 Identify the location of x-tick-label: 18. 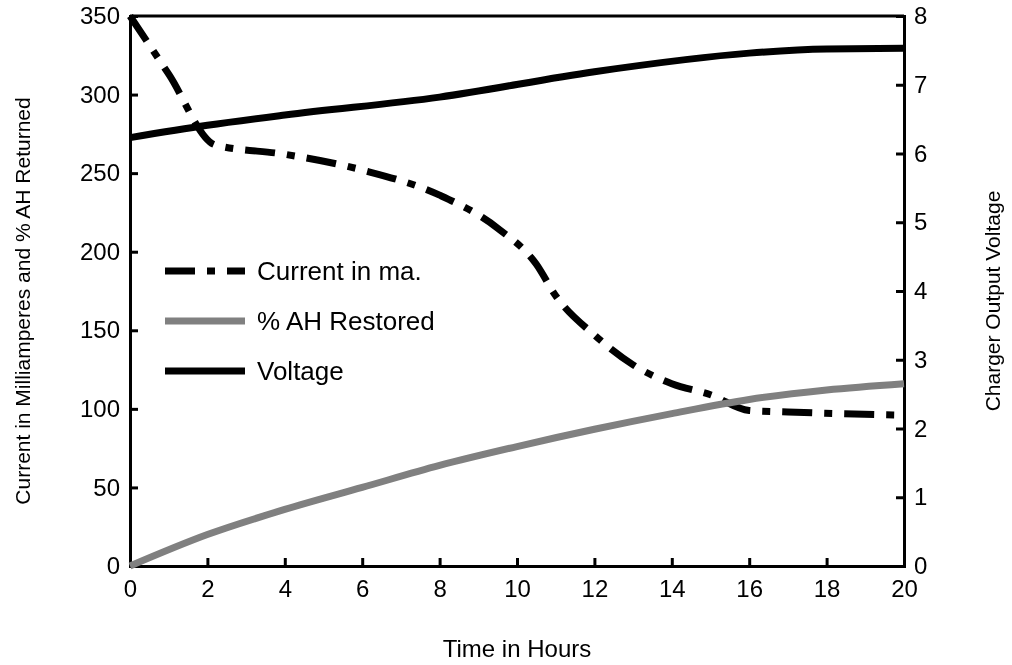
(827, 589).